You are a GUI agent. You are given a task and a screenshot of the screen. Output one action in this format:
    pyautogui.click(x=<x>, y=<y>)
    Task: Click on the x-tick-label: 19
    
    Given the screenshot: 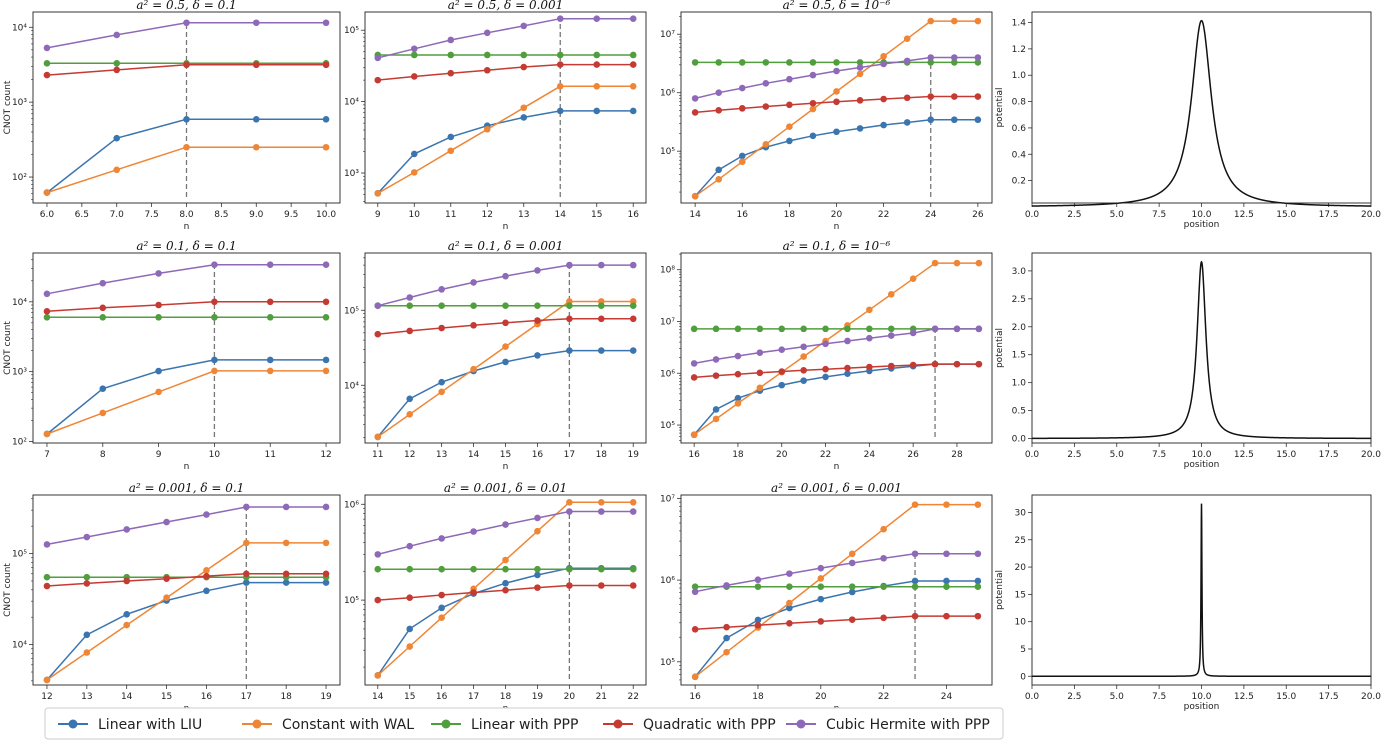 What is the action you would take?
    pyautogui.click(x=634, y=455)
    